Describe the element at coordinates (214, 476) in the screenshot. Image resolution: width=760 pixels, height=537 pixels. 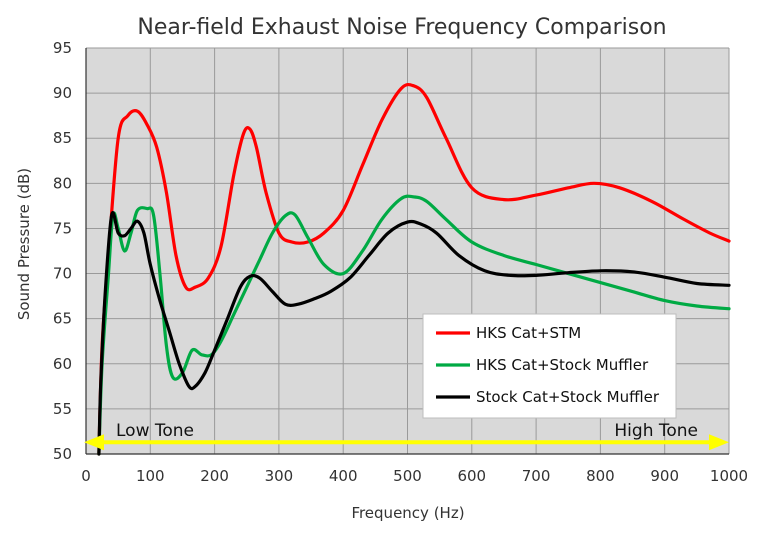
I see `x-tick-label-200: 200` at that location.